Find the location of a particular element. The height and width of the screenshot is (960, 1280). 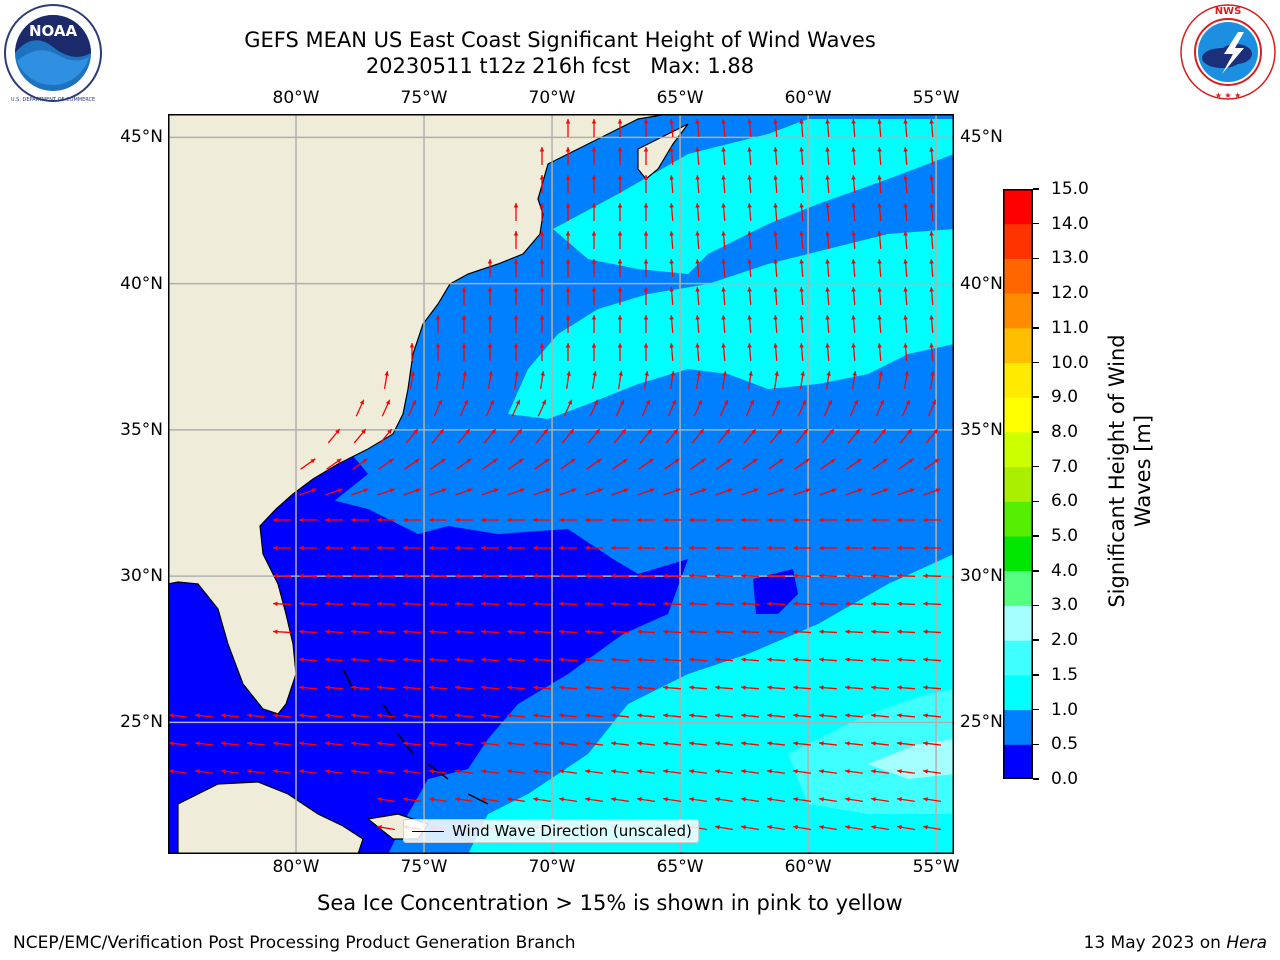

latitude-label-right: 45°N is located at coordinates (981, 137).